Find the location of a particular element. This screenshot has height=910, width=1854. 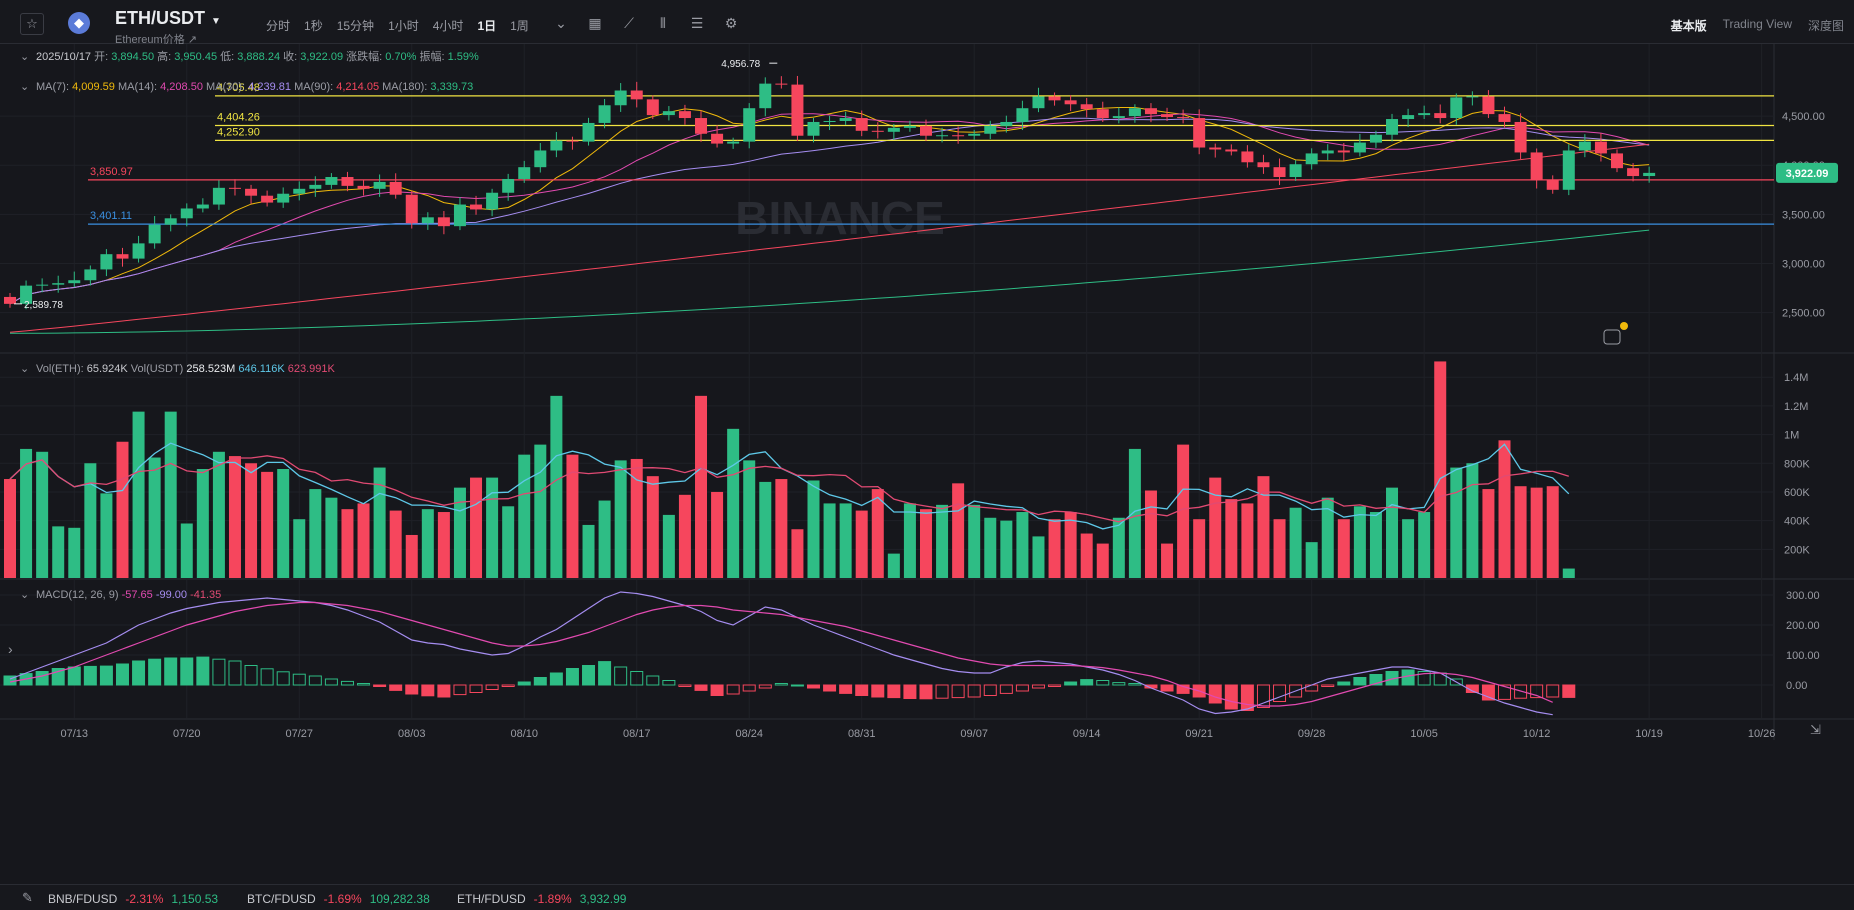

favorite-star-icon: ☆ is located at coordinates (32, 24).